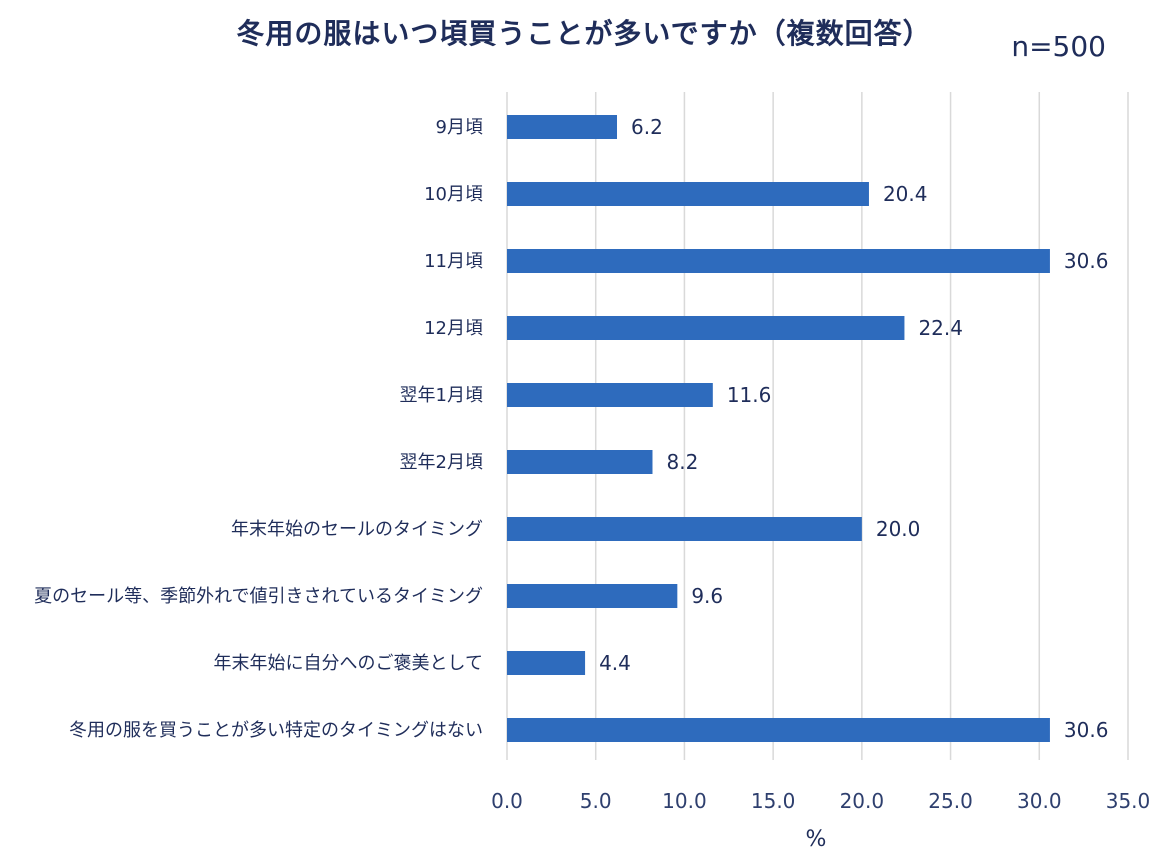 This screenshot has width=1168, height=866. Describe the element at coordinates (749, 395) in the screenshot. I see `data-label: 11.6` at that location.